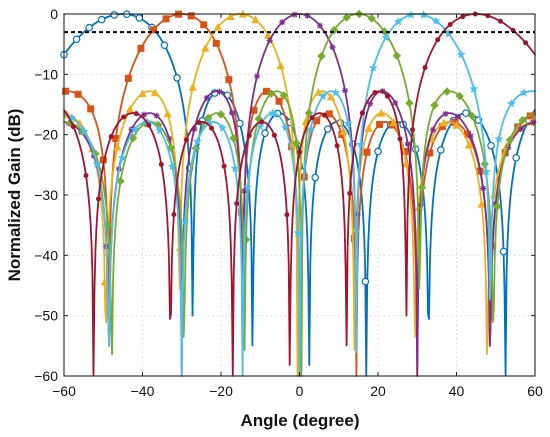 The image size is (550, 437). I want to click on y-tick-label: −10, so click(46, 74).